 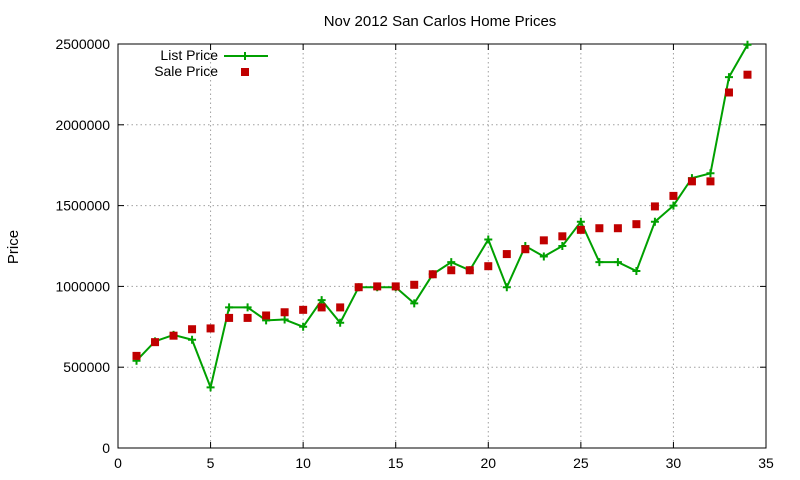 I want to click on x-tick-label: 15, so click(x=396, y=463).